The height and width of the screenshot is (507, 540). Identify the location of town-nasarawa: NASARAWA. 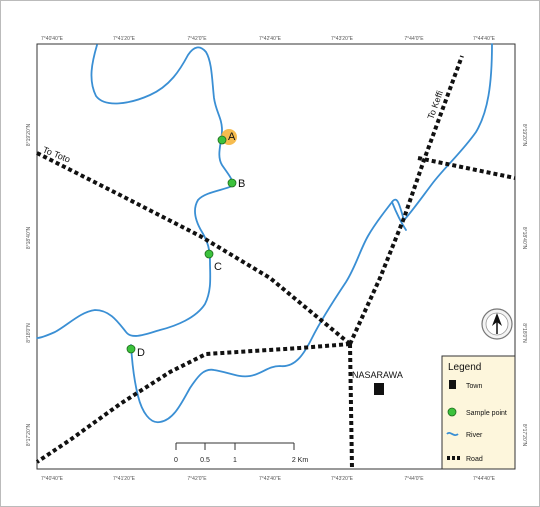
(377, 382).